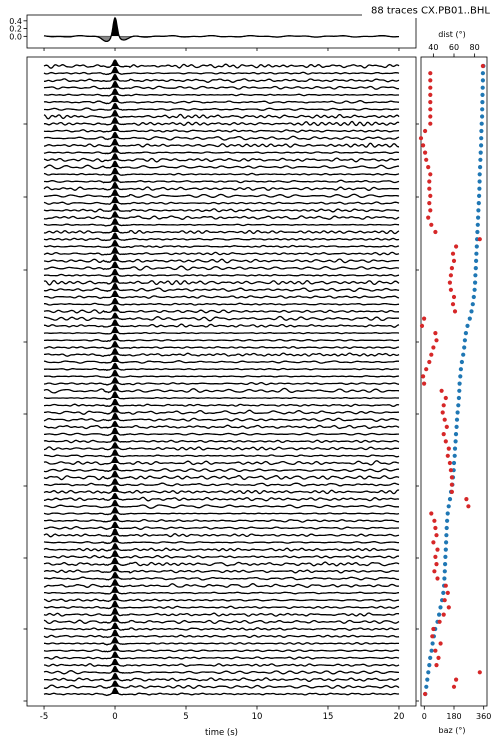 This screenshot has height=743, width=495. Describe the element at coordinates (204, 34) in the screenshot. I see `summary-y-axis: 0.40.20.0` at that location.